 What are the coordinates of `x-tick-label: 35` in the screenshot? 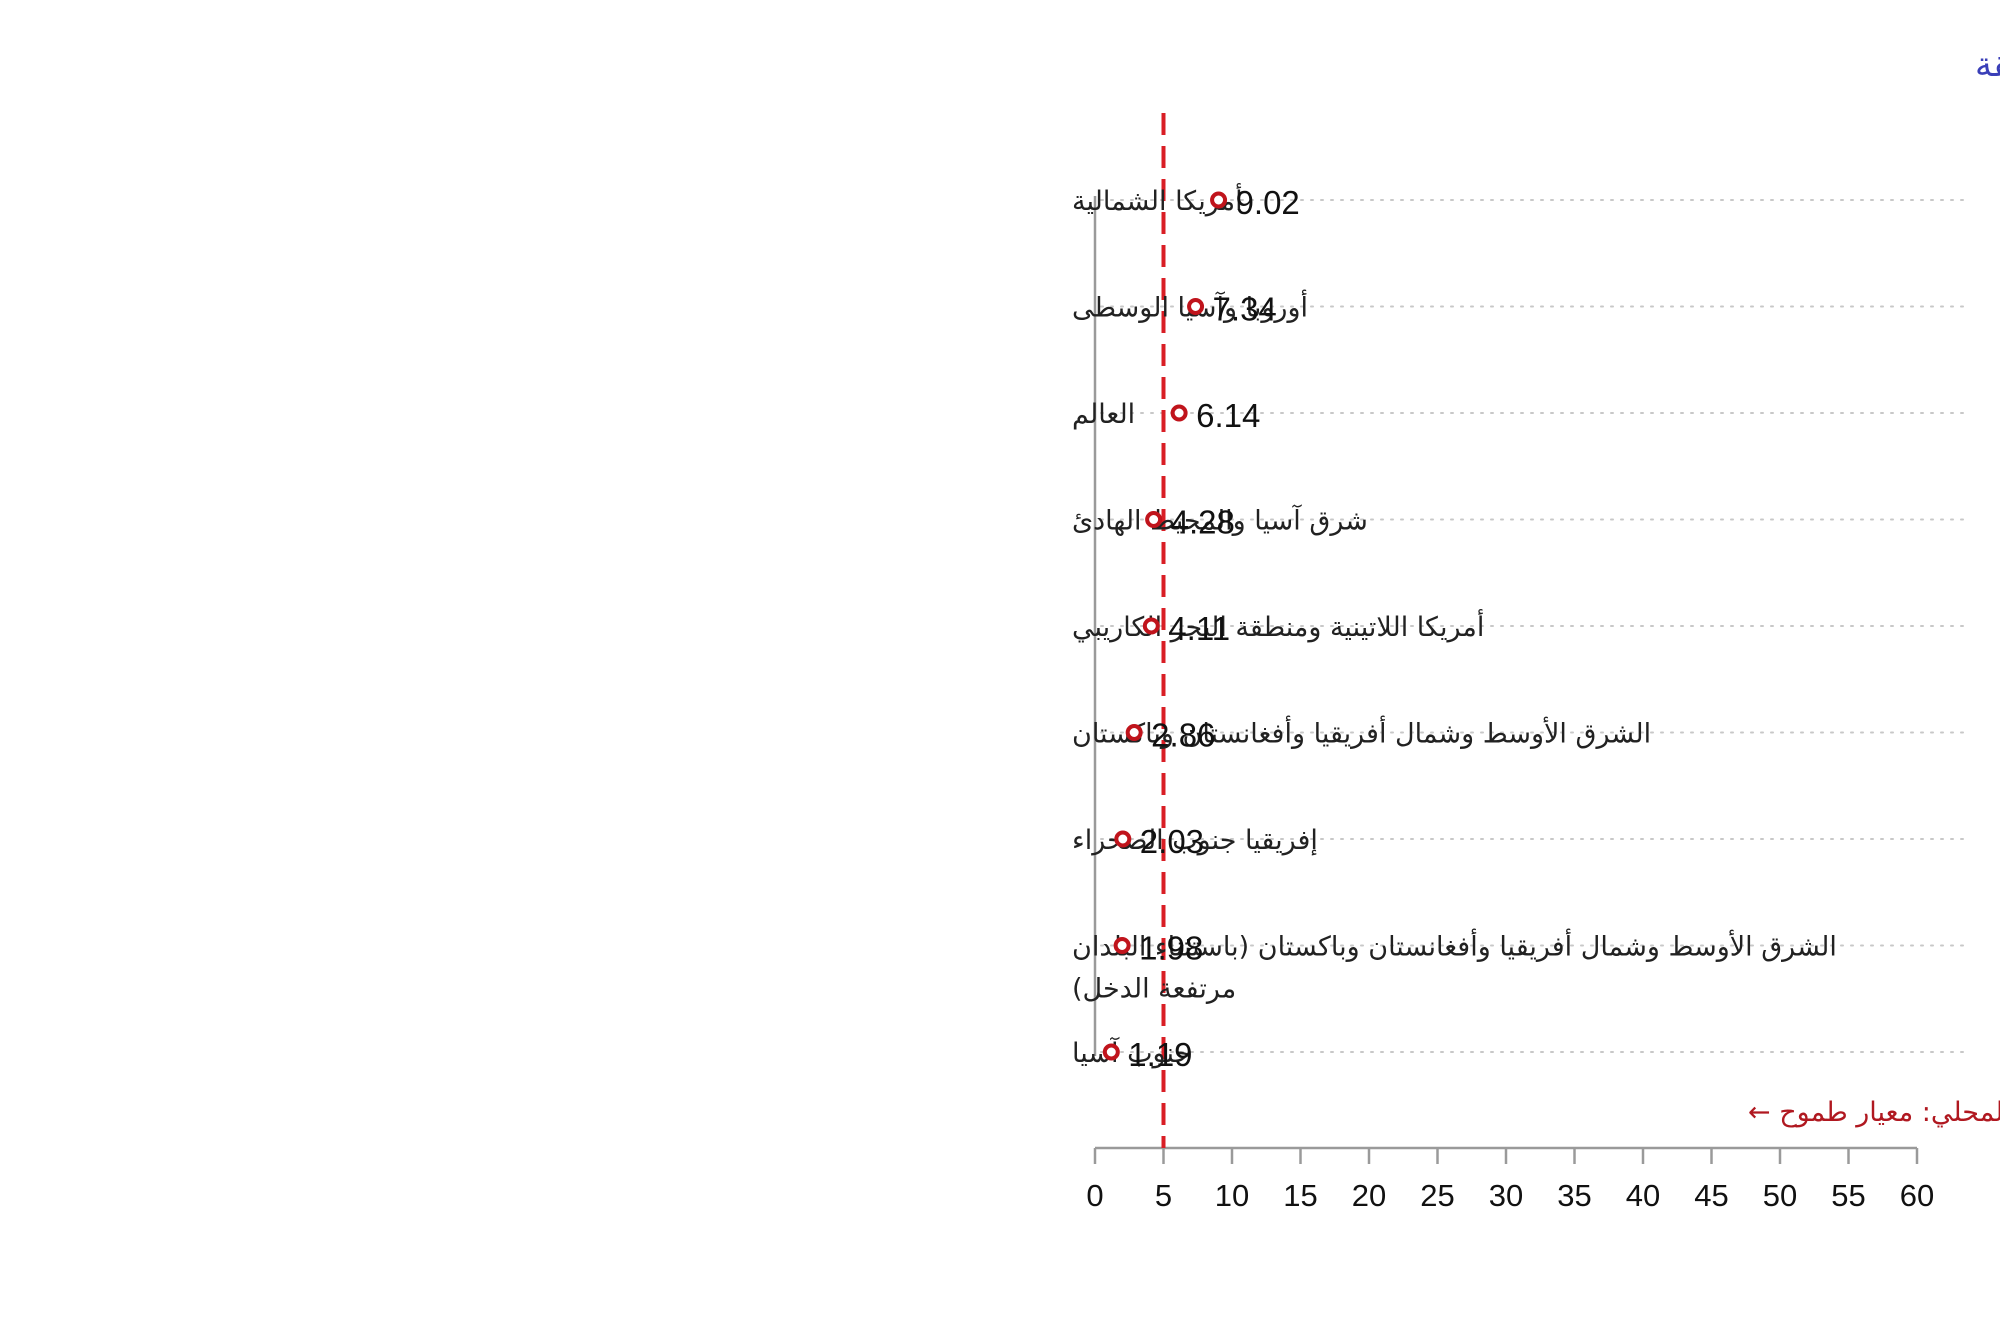 It's located at (1574, 1195).